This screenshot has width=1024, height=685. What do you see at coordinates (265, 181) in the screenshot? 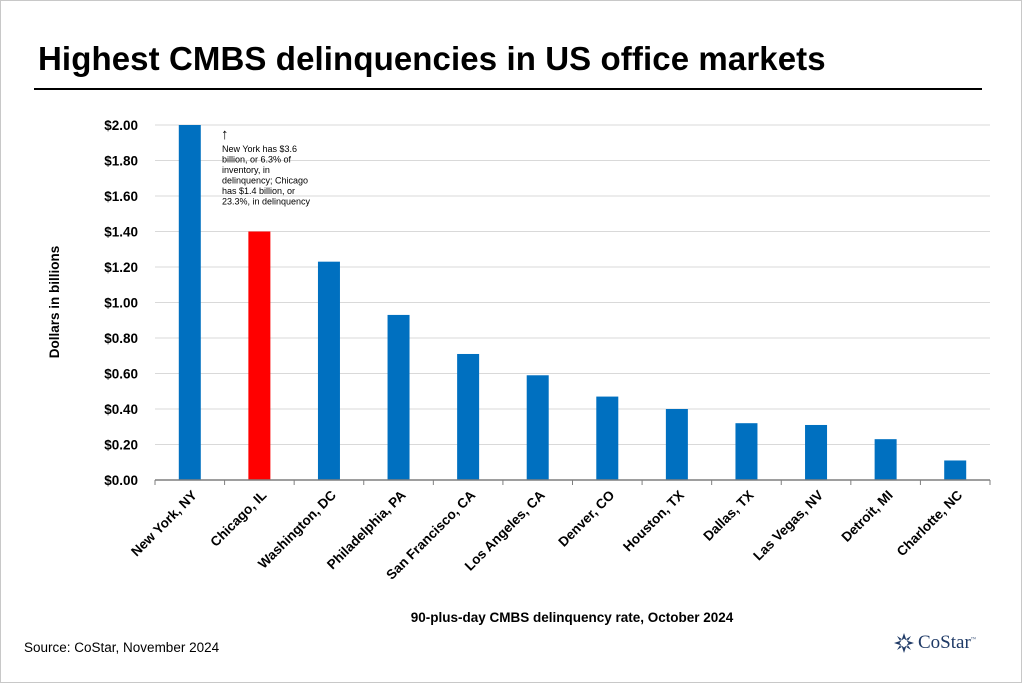
I see `annotation-line: delinquency; Chicago` at bounding box center [265, 181].